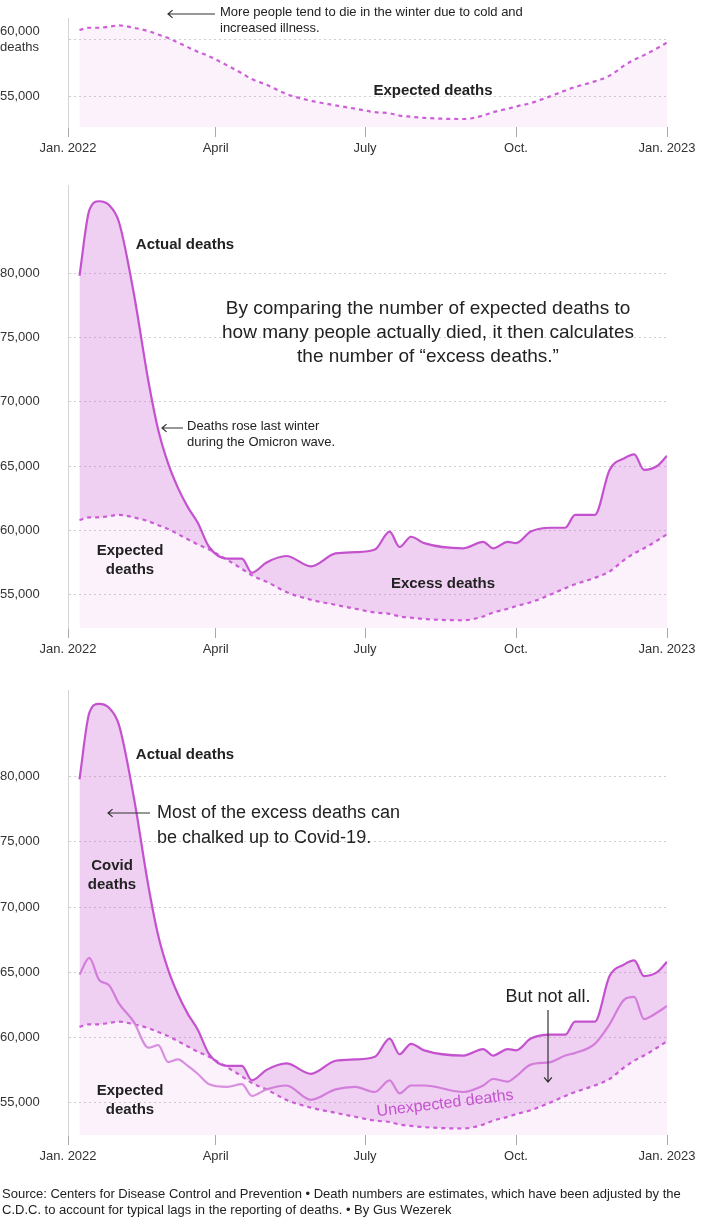  What do you see at coordinates (548, 996) in the screenshot?
I see `annotation: But not all.` at bounding box center [548, 996].